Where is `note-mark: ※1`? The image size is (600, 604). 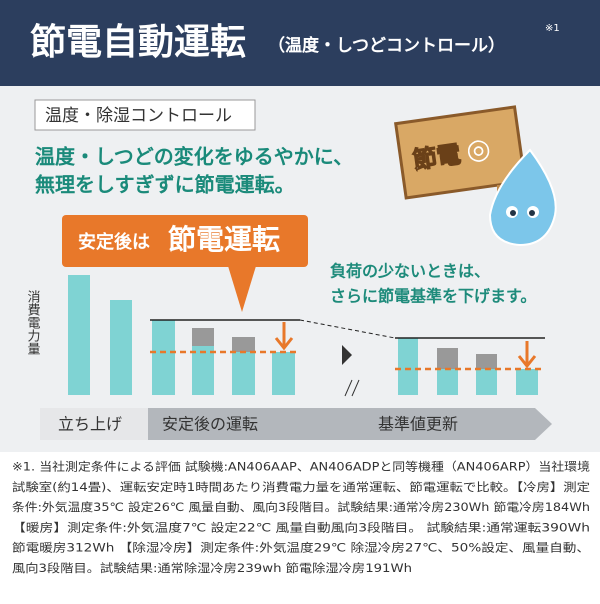
note-mark: ※1 is located at coordinates (552, 28).